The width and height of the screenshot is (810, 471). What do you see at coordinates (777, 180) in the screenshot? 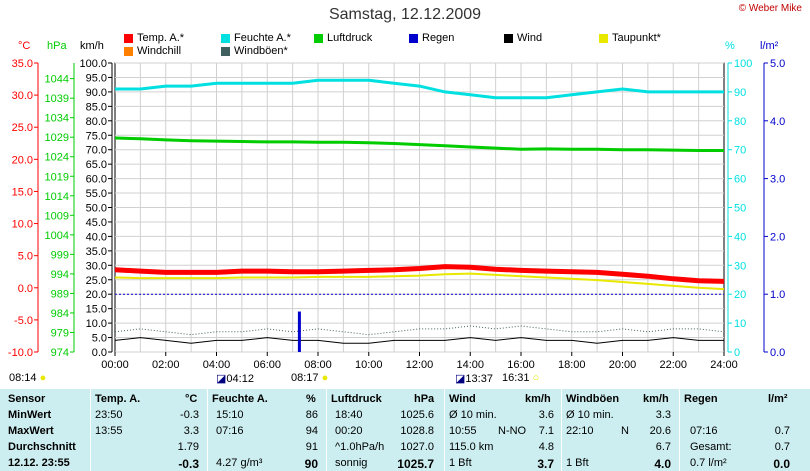
I see `axis-label-rain: 3.0` at bounding box center [777, 180].